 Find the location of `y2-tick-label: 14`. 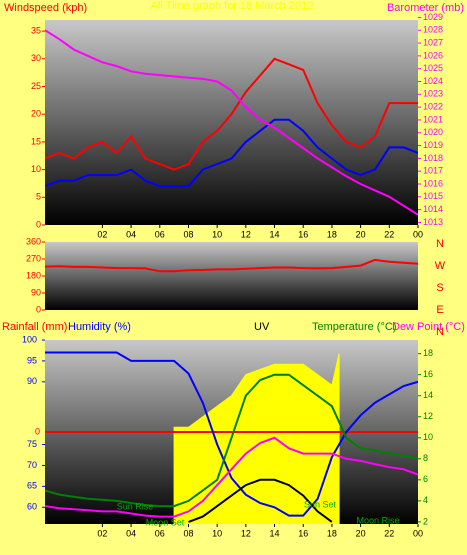

y2-tick-label: 14 is located at coordinates (428, 395).